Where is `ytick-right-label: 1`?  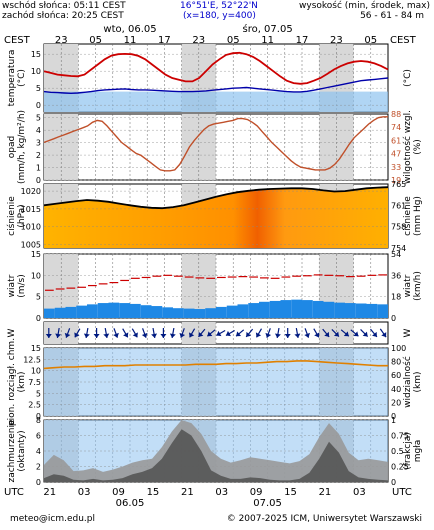
ytick-right-label: 1 is located at coordinates (393, 420).